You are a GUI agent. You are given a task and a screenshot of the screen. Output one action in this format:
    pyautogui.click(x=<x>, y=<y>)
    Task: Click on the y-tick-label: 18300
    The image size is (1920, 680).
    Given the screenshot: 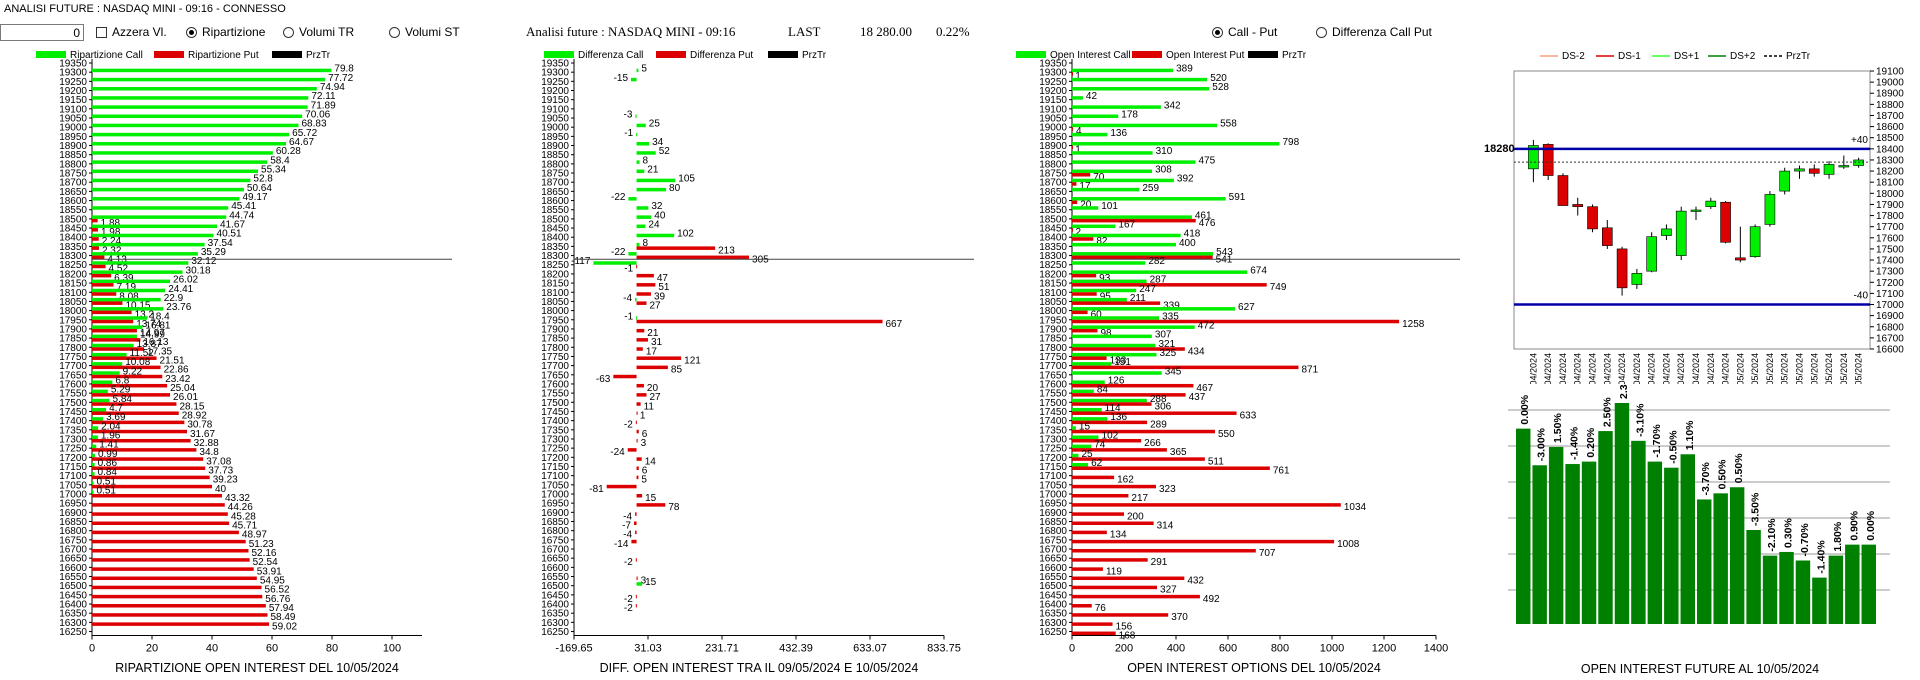 What is the action you would take?
    pyautogui.click(x=1890, y=160)
    